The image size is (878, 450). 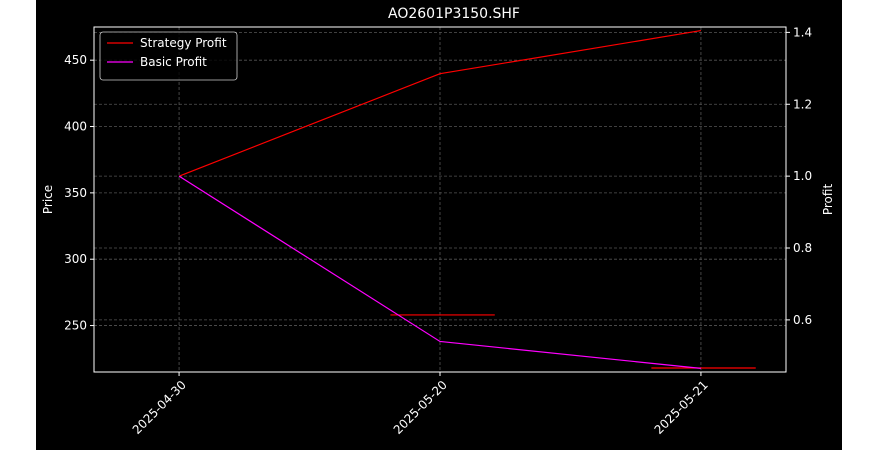 I want to click on y-axis-label: Price, so click(x=48, y=199).